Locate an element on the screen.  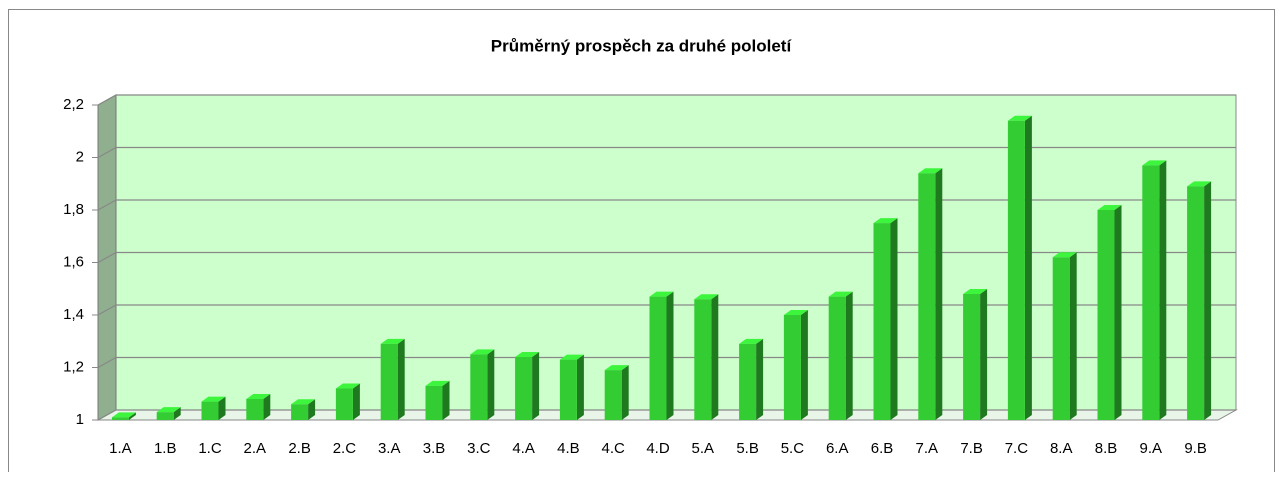
x-tick-label: 5.B is located at coordinates (747, 448).